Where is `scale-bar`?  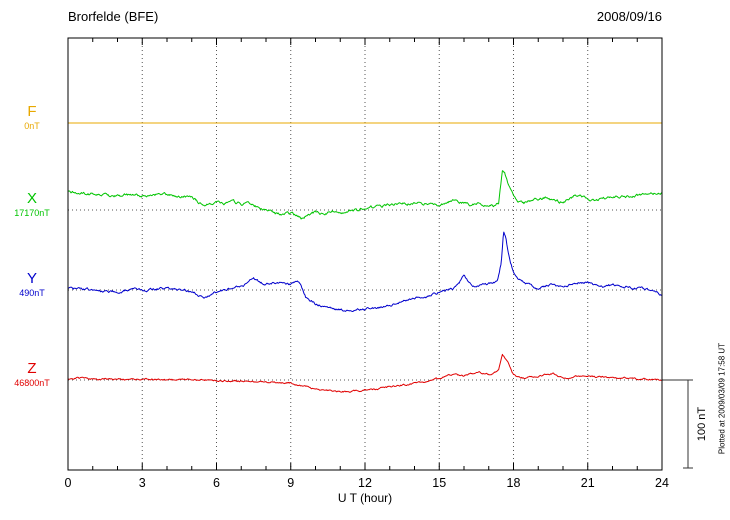 scale-bar is located at coordinates (677, 424).